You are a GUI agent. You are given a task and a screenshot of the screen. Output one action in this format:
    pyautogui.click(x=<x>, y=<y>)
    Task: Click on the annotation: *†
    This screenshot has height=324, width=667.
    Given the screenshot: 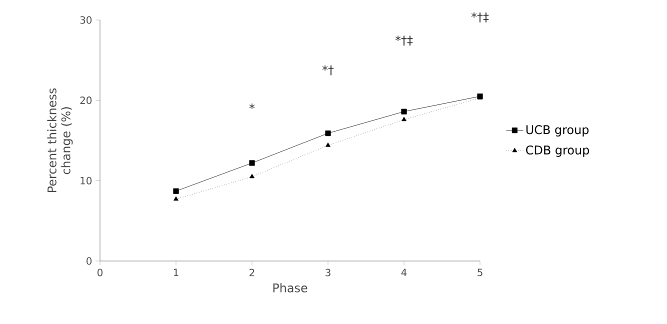 What is the action you would take?
    pyautogui.click(x=328, y=70)
    